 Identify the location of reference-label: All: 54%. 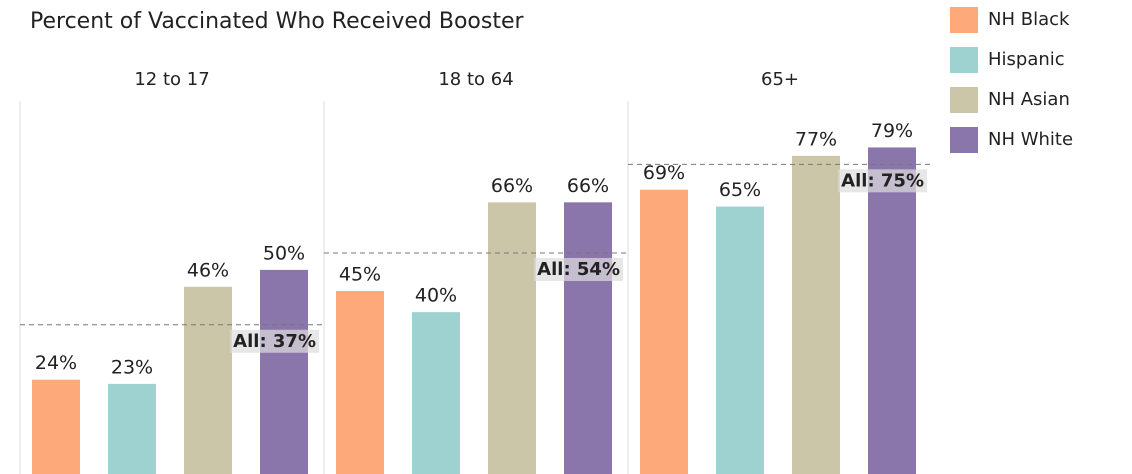
(578, 269).